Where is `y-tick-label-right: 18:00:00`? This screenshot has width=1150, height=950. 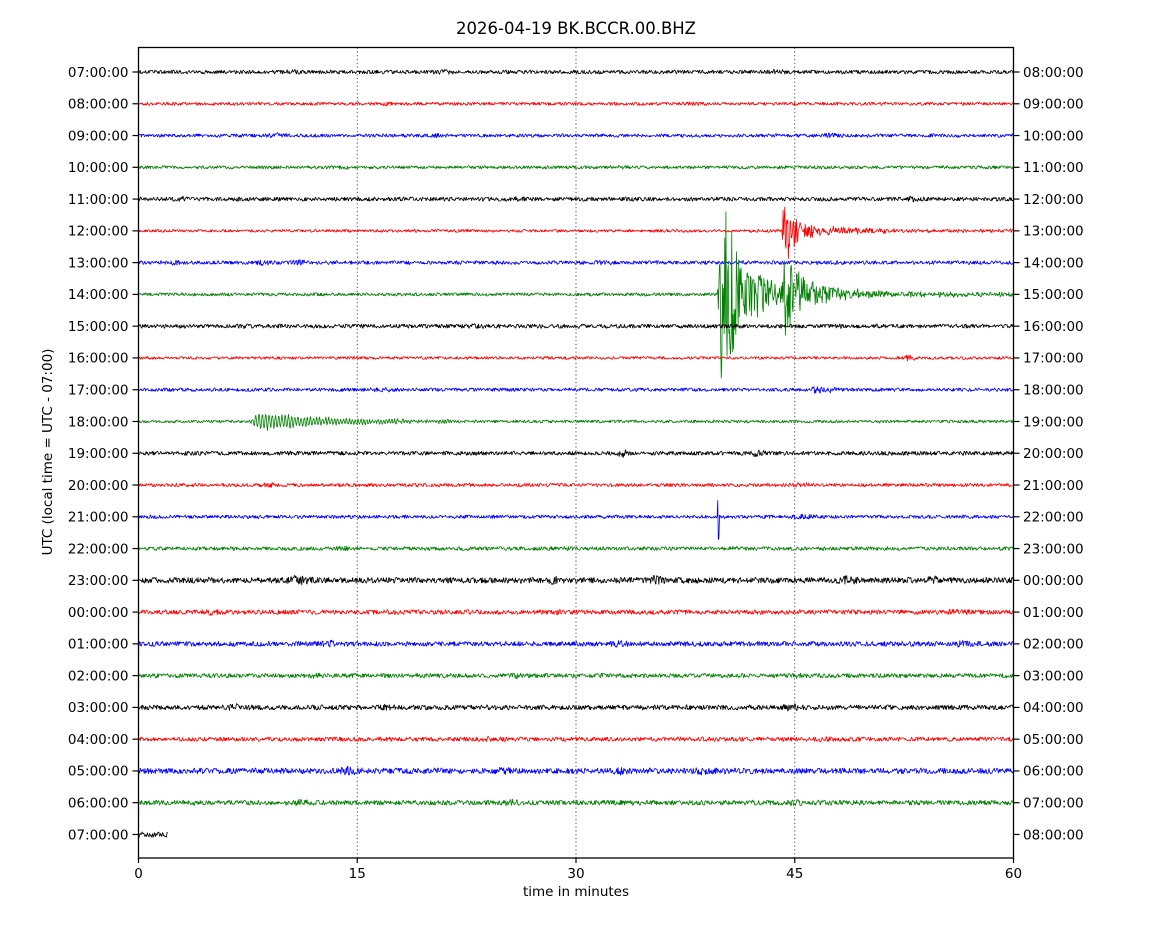 y-tick-label-right: 18:00:00 is located at coordinates (1053, 391).